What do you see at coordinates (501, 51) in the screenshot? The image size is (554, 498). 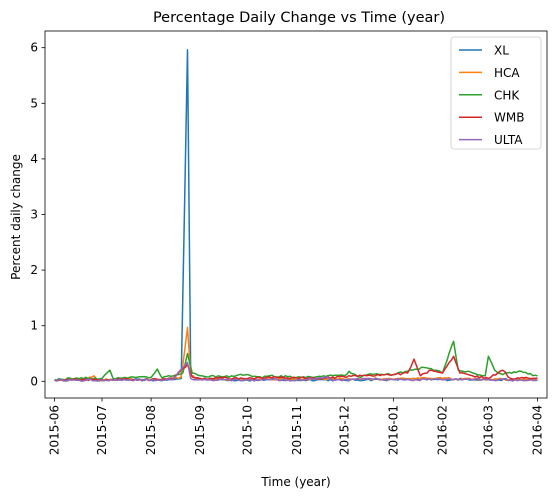 I see `legend-label-xl: XL` at bounding box center [501, 51].